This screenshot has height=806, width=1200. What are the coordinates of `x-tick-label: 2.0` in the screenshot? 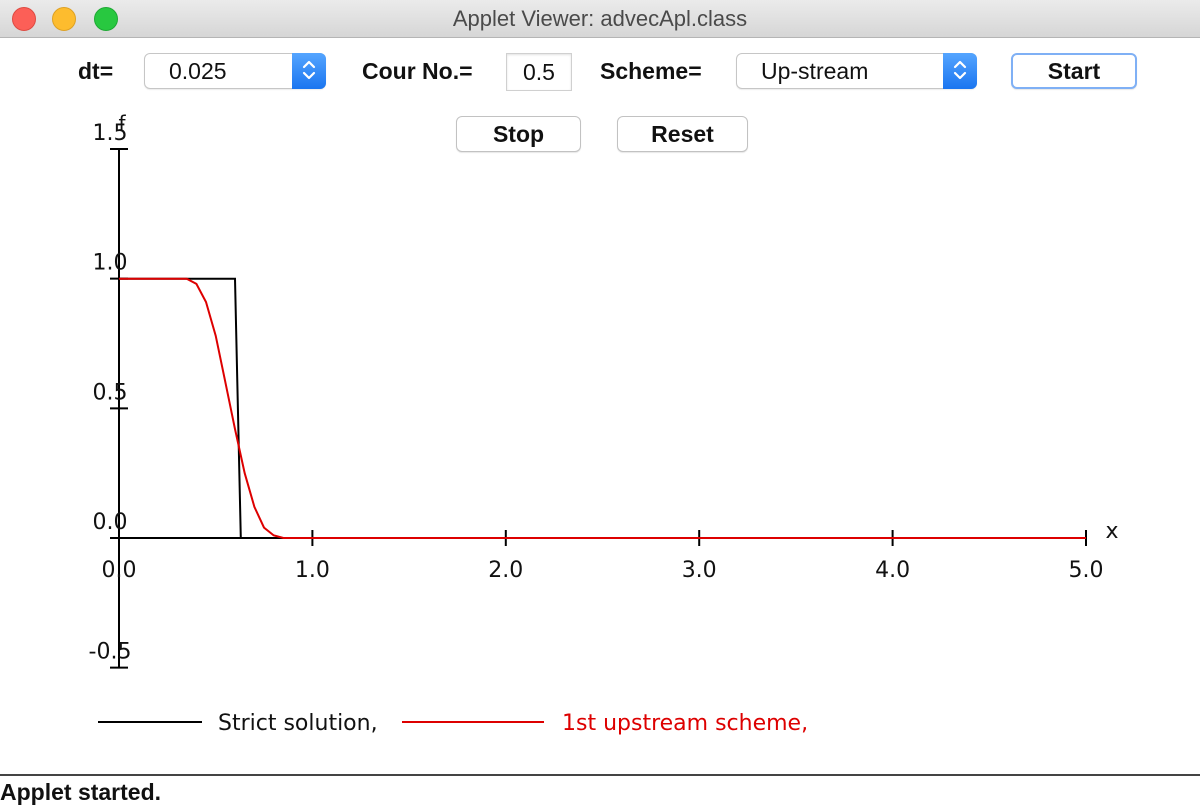 It's located at (505, 570).